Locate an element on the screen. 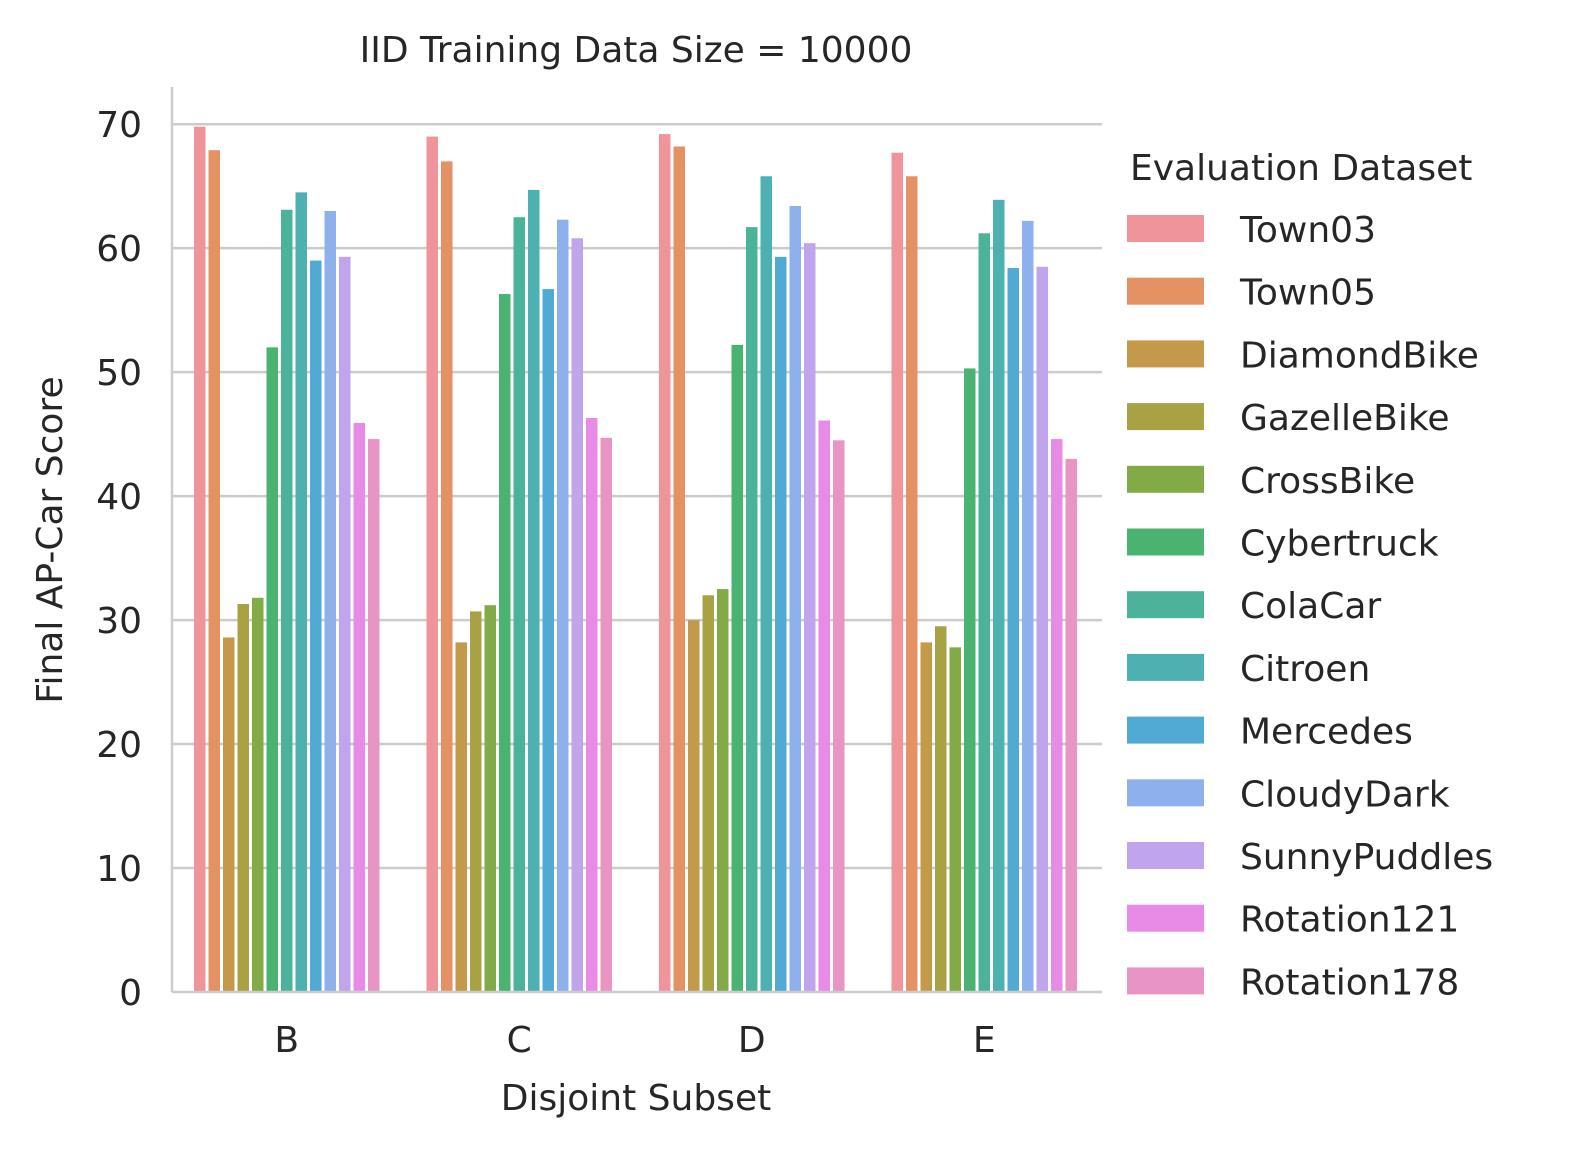 The image size is (1572, 1153). legend-label: CloudyDark is located at coordinates (1345, 794).